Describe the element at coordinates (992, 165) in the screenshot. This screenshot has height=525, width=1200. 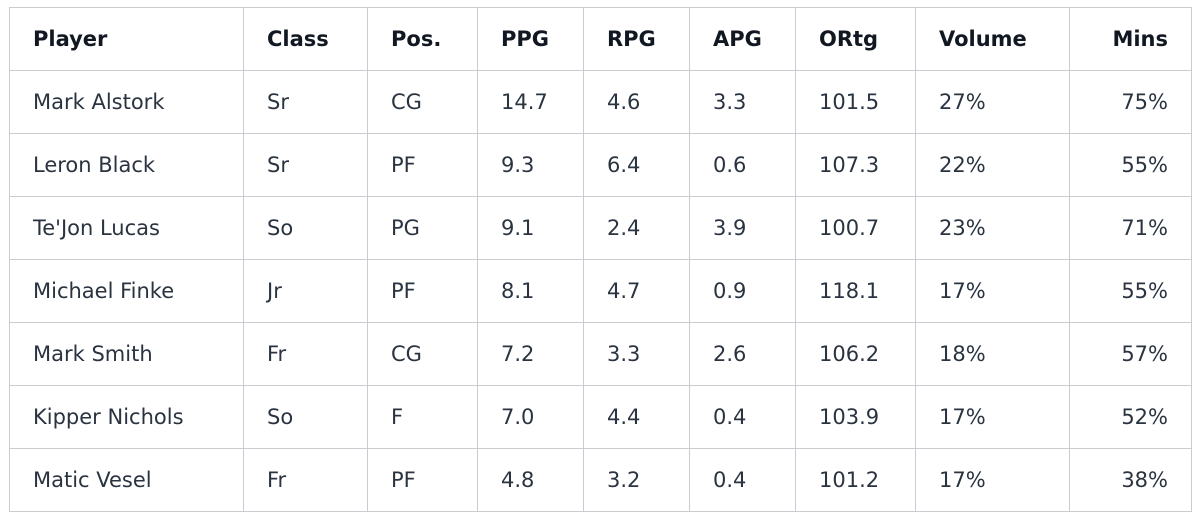
I see `cell-volume: 22%` at that location.